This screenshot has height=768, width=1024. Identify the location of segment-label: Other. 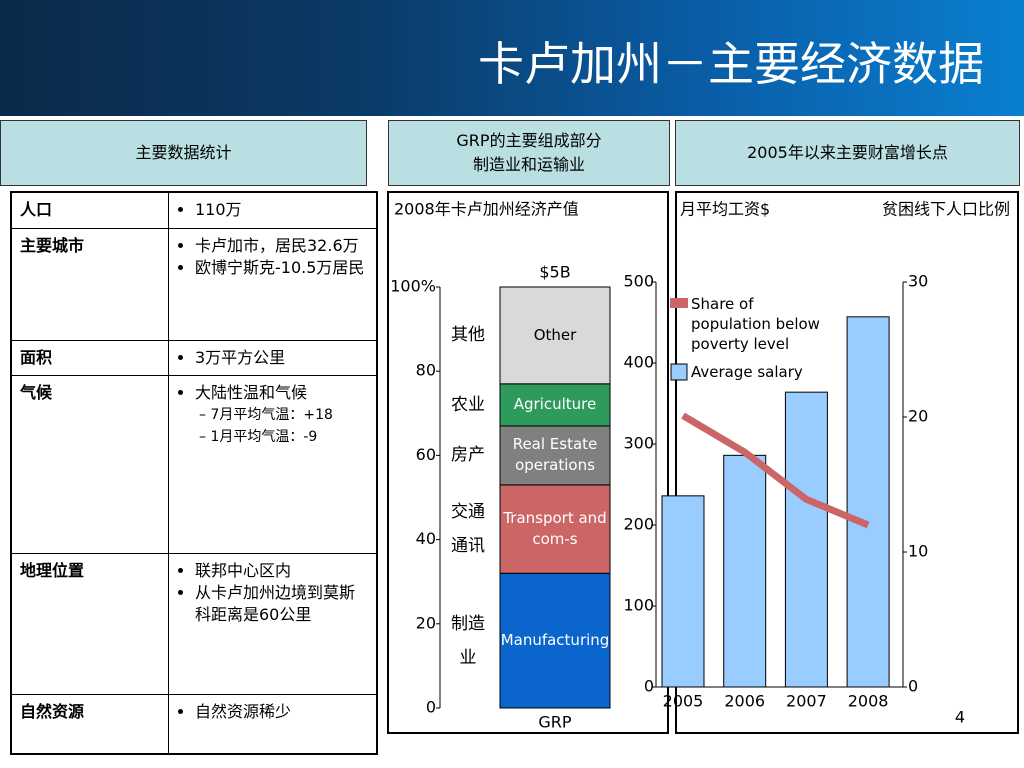
(555, 334).